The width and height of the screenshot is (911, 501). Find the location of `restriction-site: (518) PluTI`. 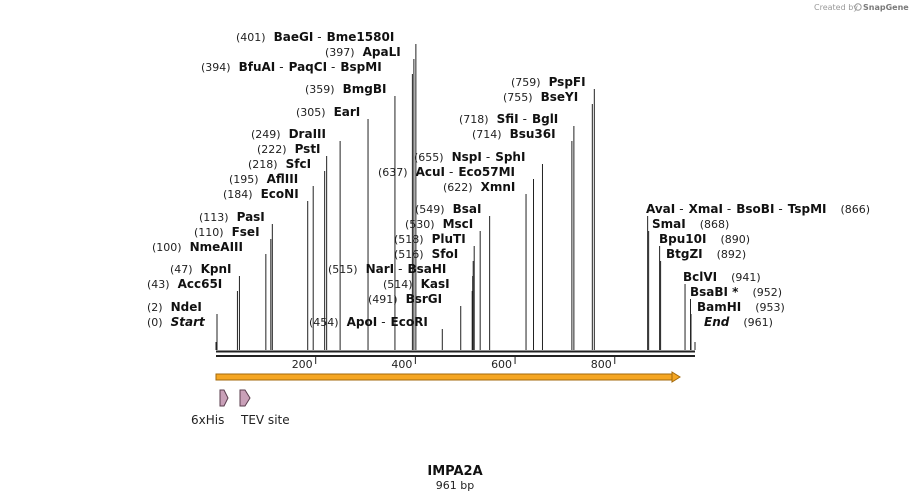

restriction-site: (518) PluTI is located at coordinates (434, 291).